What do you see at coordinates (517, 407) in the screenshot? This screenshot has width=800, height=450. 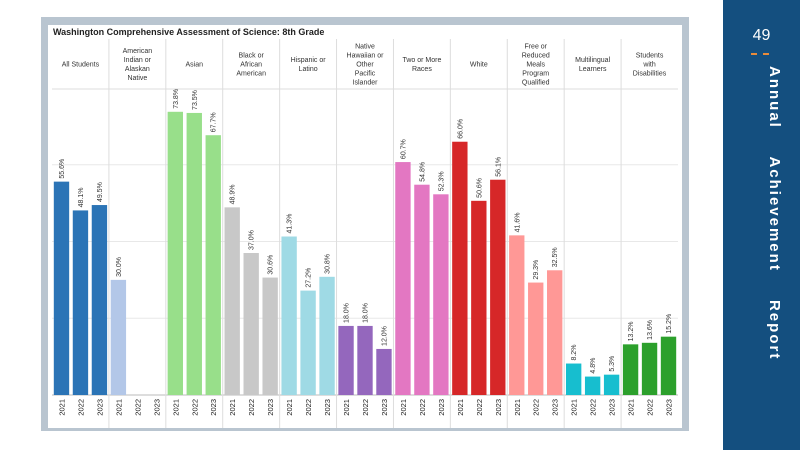 I see `year-tick-8-2021: 2021` at bounding box center [517, 407].